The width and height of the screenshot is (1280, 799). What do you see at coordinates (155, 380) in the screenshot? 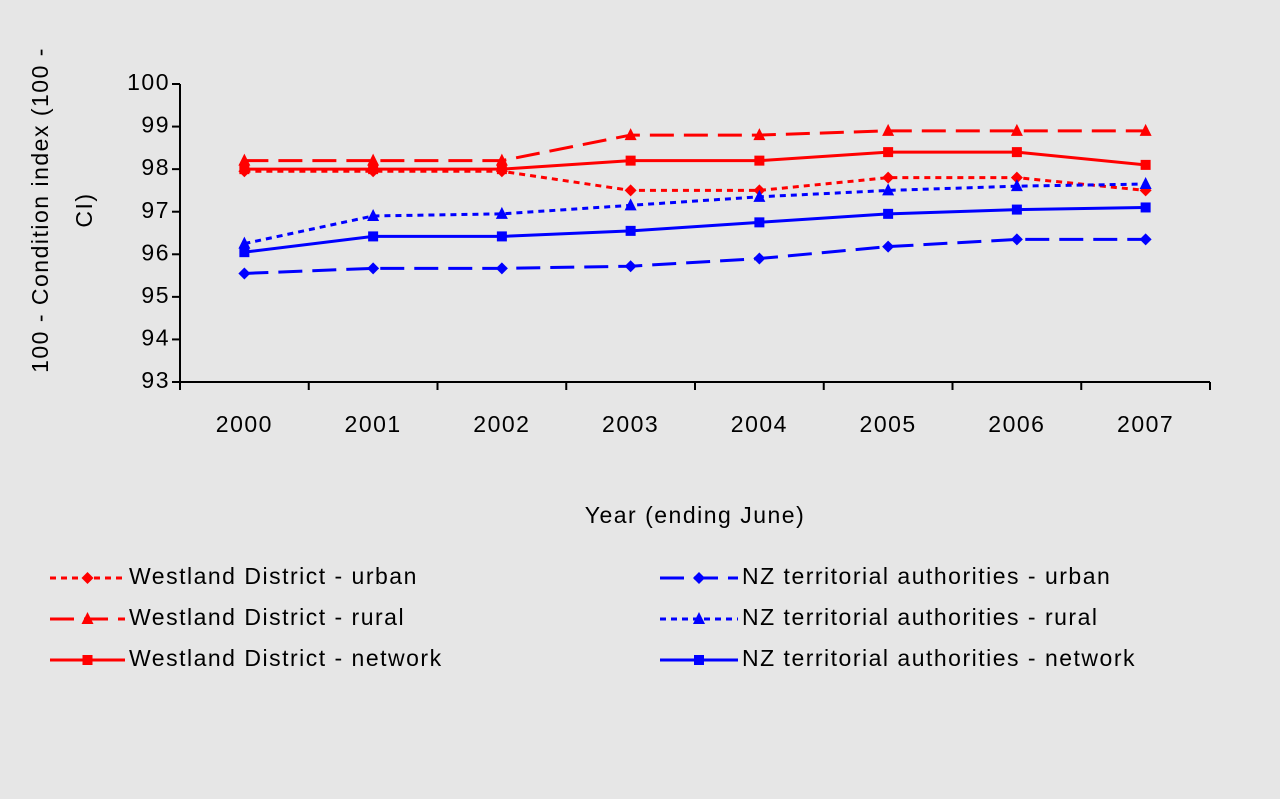
I see `y-tick-label: 93` at bounding box center [155, 380].